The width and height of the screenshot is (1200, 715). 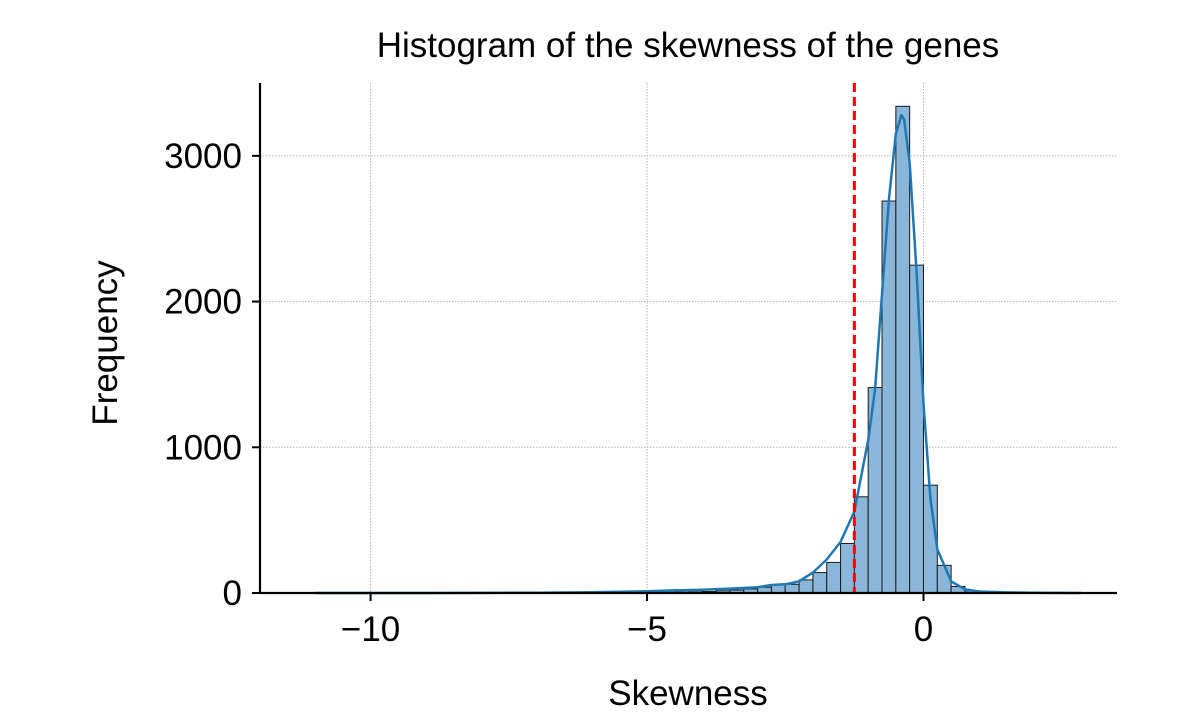 What do you see at coordinates (203, 302) in the screenshot?
I see `y-tick-label: 2000` at bounding box center [203, 302].